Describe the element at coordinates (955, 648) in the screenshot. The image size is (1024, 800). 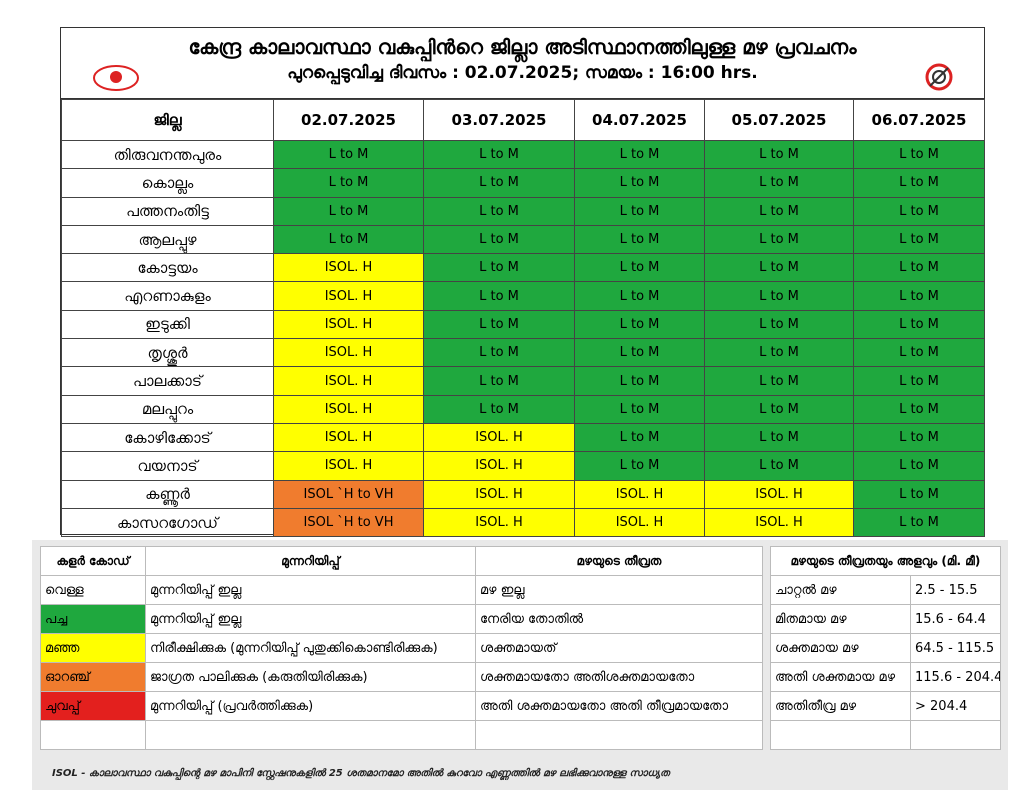
I see `rain-range: 64.5 - 115.5` at that location.